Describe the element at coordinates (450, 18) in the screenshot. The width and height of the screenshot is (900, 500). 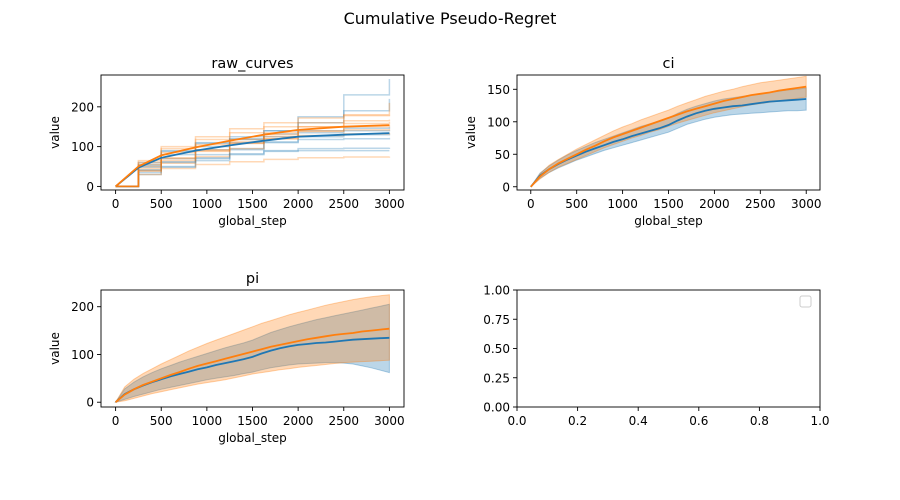
I see `figure-title: Cumulative Pseudo-Regret` at that location.